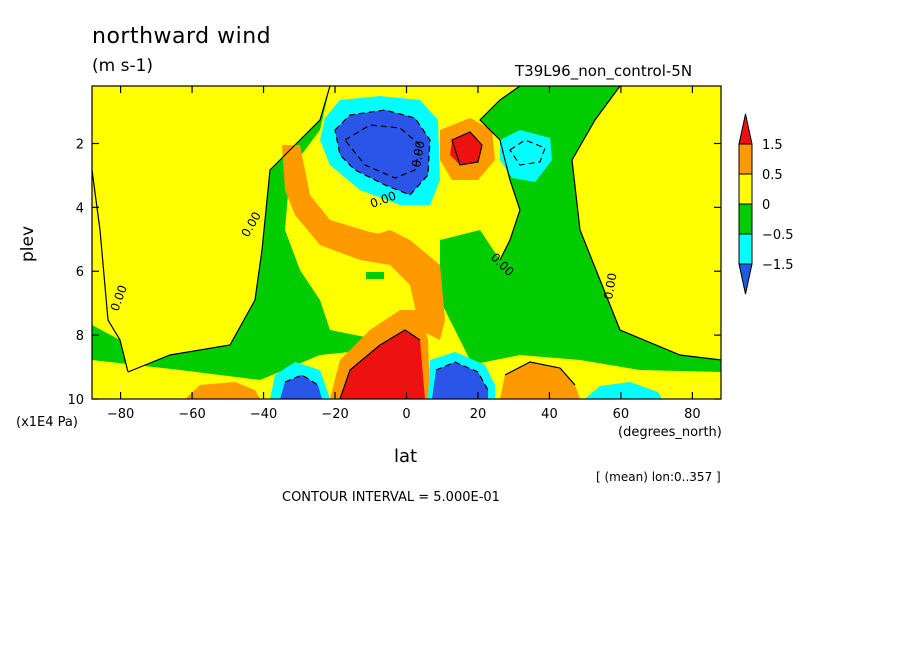 The height and width of the screenshot is (654, 904). I want to click on colorbar-arrow-top, so click(745, 129).